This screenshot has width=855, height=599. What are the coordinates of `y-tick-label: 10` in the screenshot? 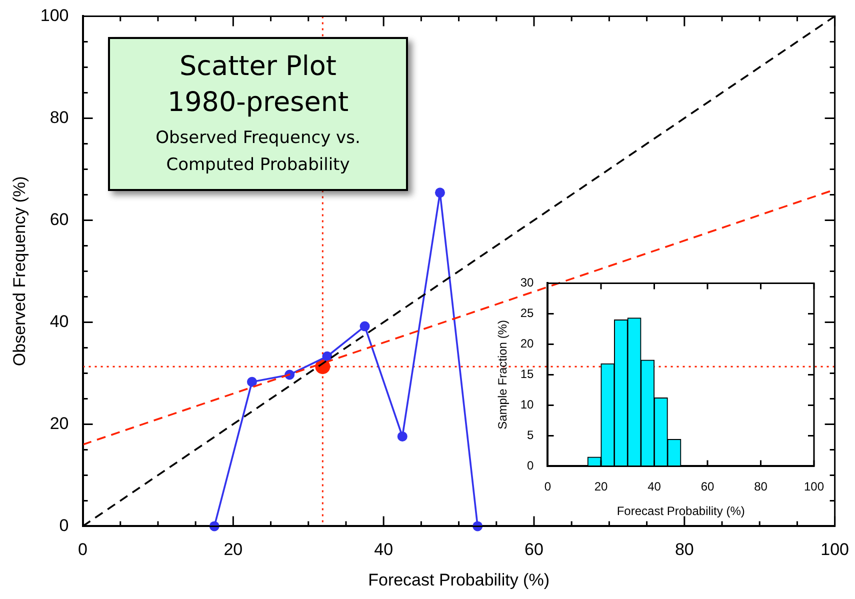 It's located at (527, 405).